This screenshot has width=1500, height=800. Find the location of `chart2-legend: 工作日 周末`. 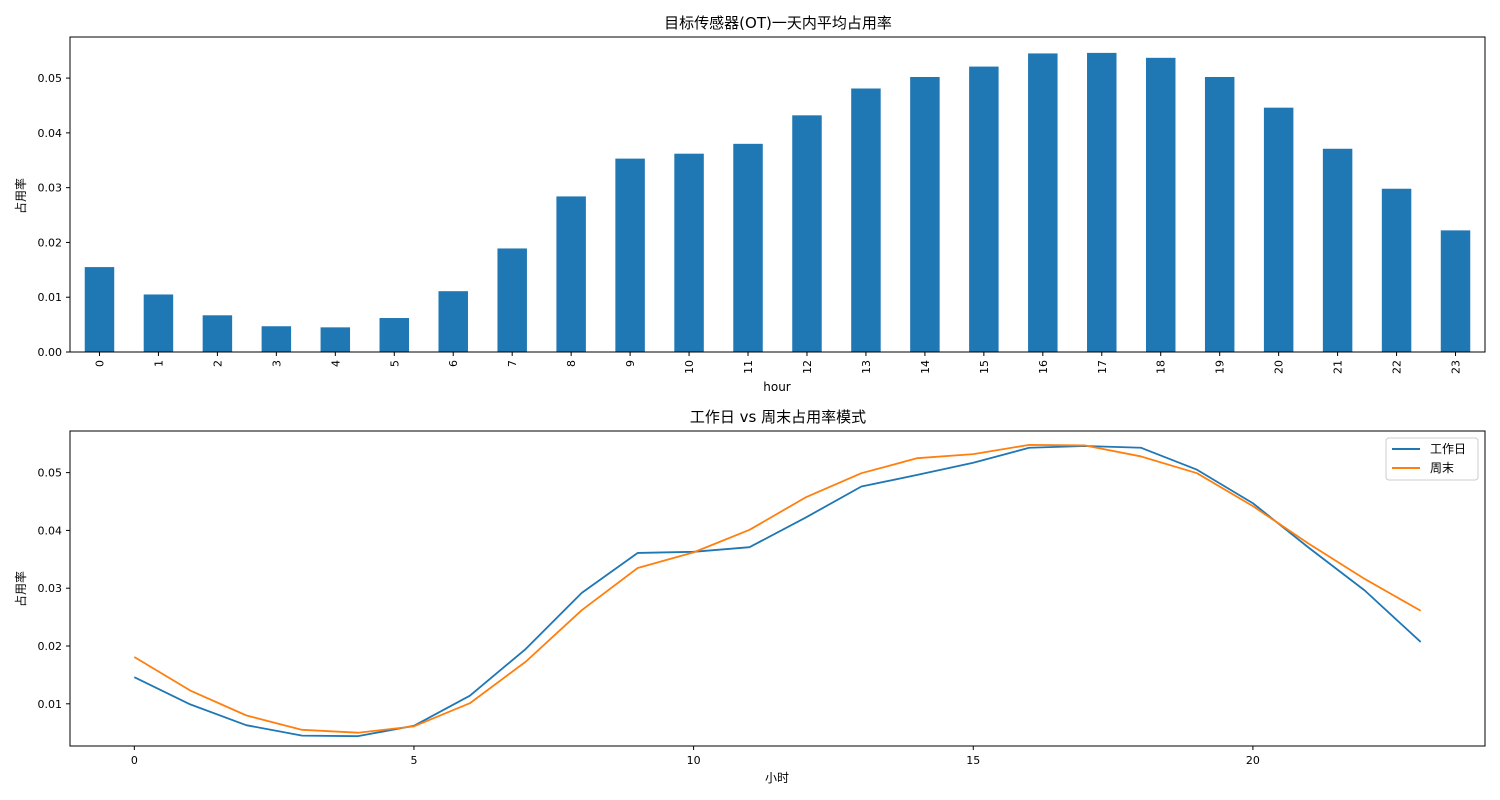

chart2-legend: 工作日 周末 is located at coordinates (1432, 459).